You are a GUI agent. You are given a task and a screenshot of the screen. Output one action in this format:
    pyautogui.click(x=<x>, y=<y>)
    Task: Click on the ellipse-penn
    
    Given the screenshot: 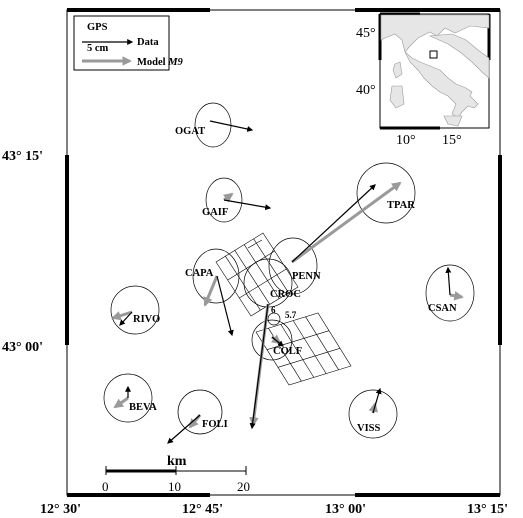 What is the action you would take?
    pyautogui.click(x=293, y=266)
    